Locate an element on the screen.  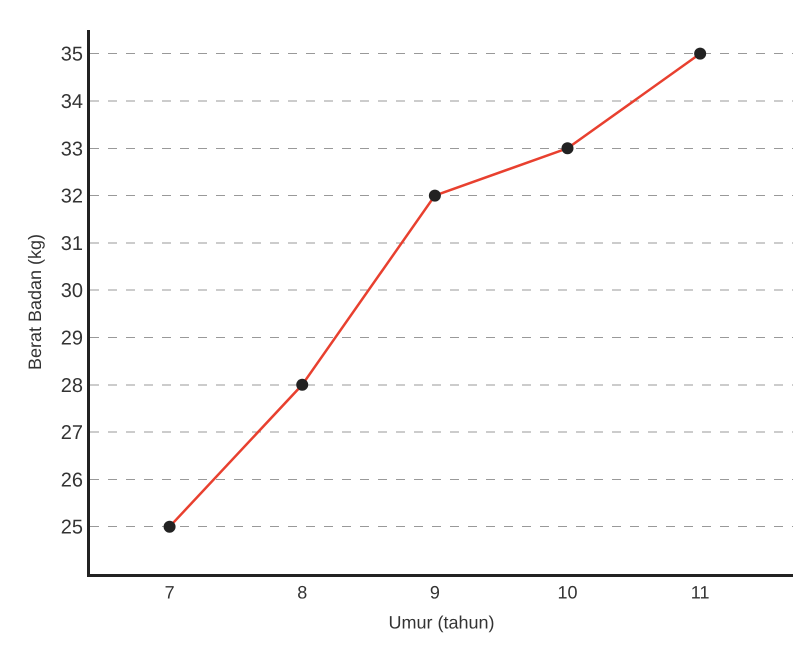
x-tick-label: 10 is located at coordinates (567, 592).